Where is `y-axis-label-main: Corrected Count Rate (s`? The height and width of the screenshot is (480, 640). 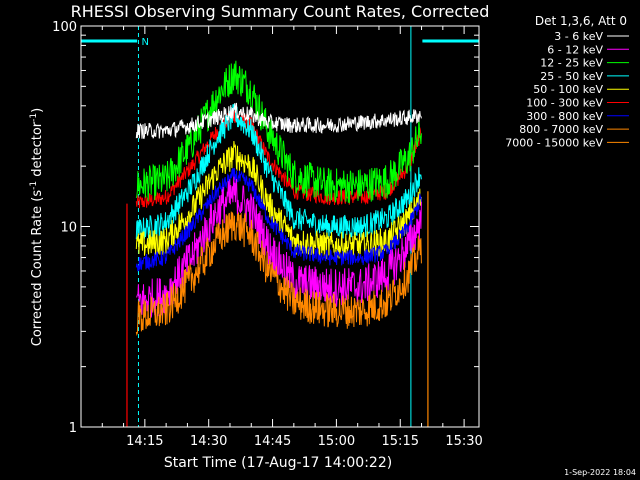 y-axis-label-main: Corrected Count Rate (s is located at coordinates (37, 268).